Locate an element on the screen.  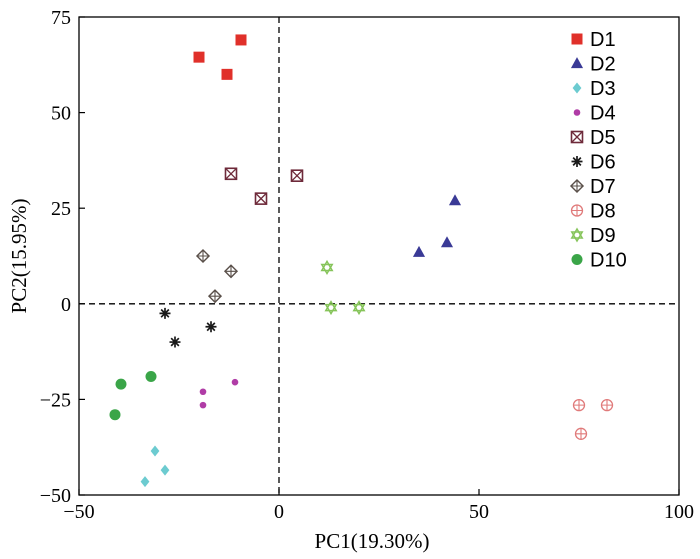
x-axis-title: PC1(19.30%) is located at coordinates (372, 541).